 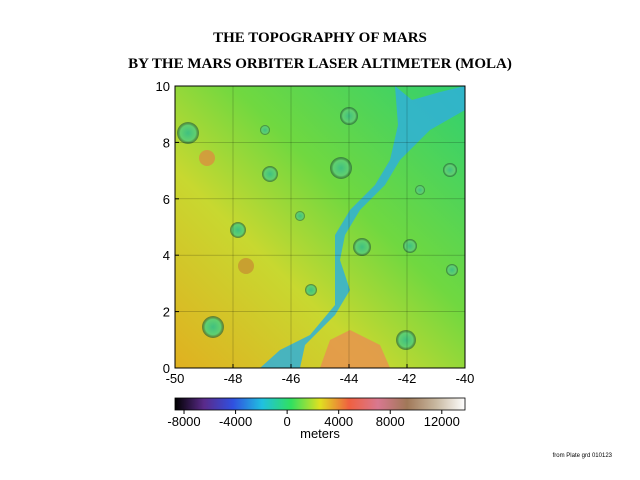 What do you see at coordinates (320, 38) in the screenshot?
I see `title: THE TOPOGRAPHY OF MARS` at bounding box center [320, 38].